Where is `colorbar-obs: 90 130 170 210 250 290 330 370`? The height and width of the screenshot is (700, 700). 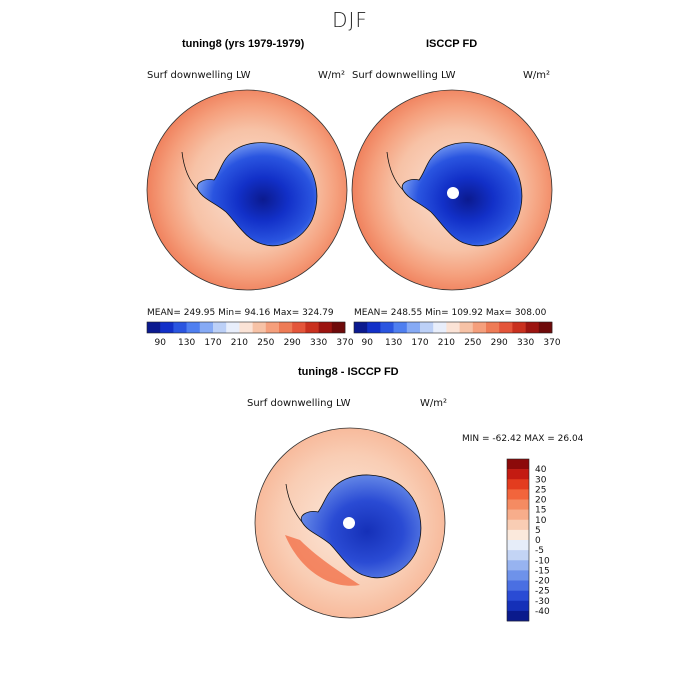 colorbar-obs: 90 130 170 210 250 290 330 370 is located at coordinates (457, 334).